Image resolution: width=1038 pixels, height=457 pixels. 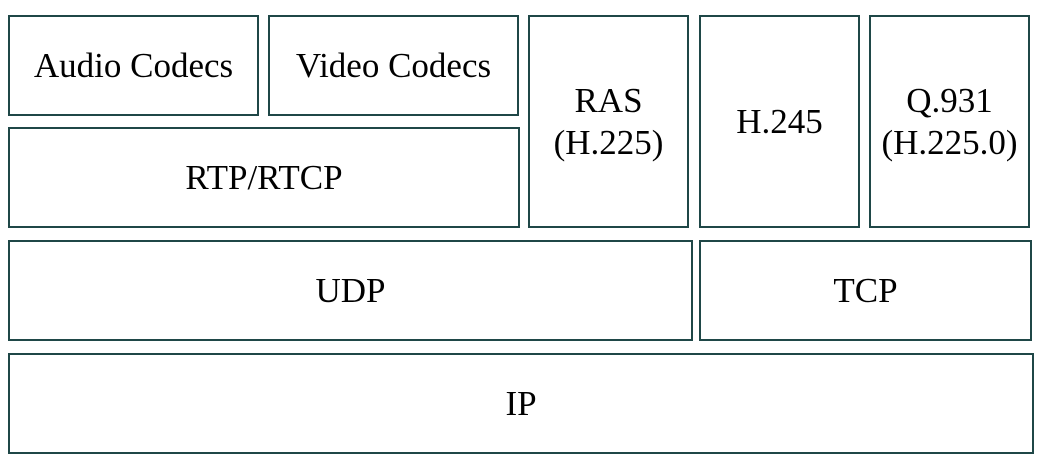 What do you see at coordinates (608, 100) in the screenshot?
I see `ras-label-line1: RAS` at bounding box center [608, 100].